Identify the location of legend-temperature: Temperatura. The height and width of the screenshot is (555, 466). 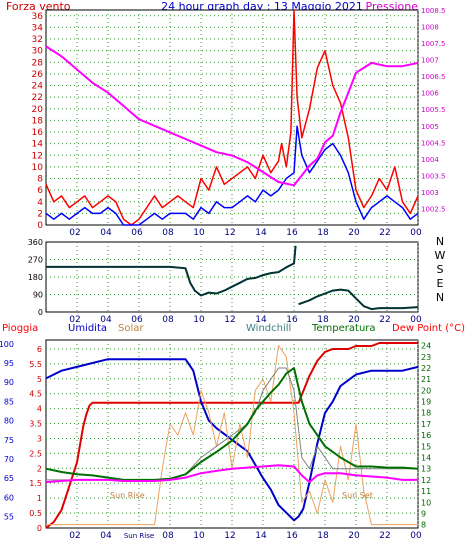
(343, 328).